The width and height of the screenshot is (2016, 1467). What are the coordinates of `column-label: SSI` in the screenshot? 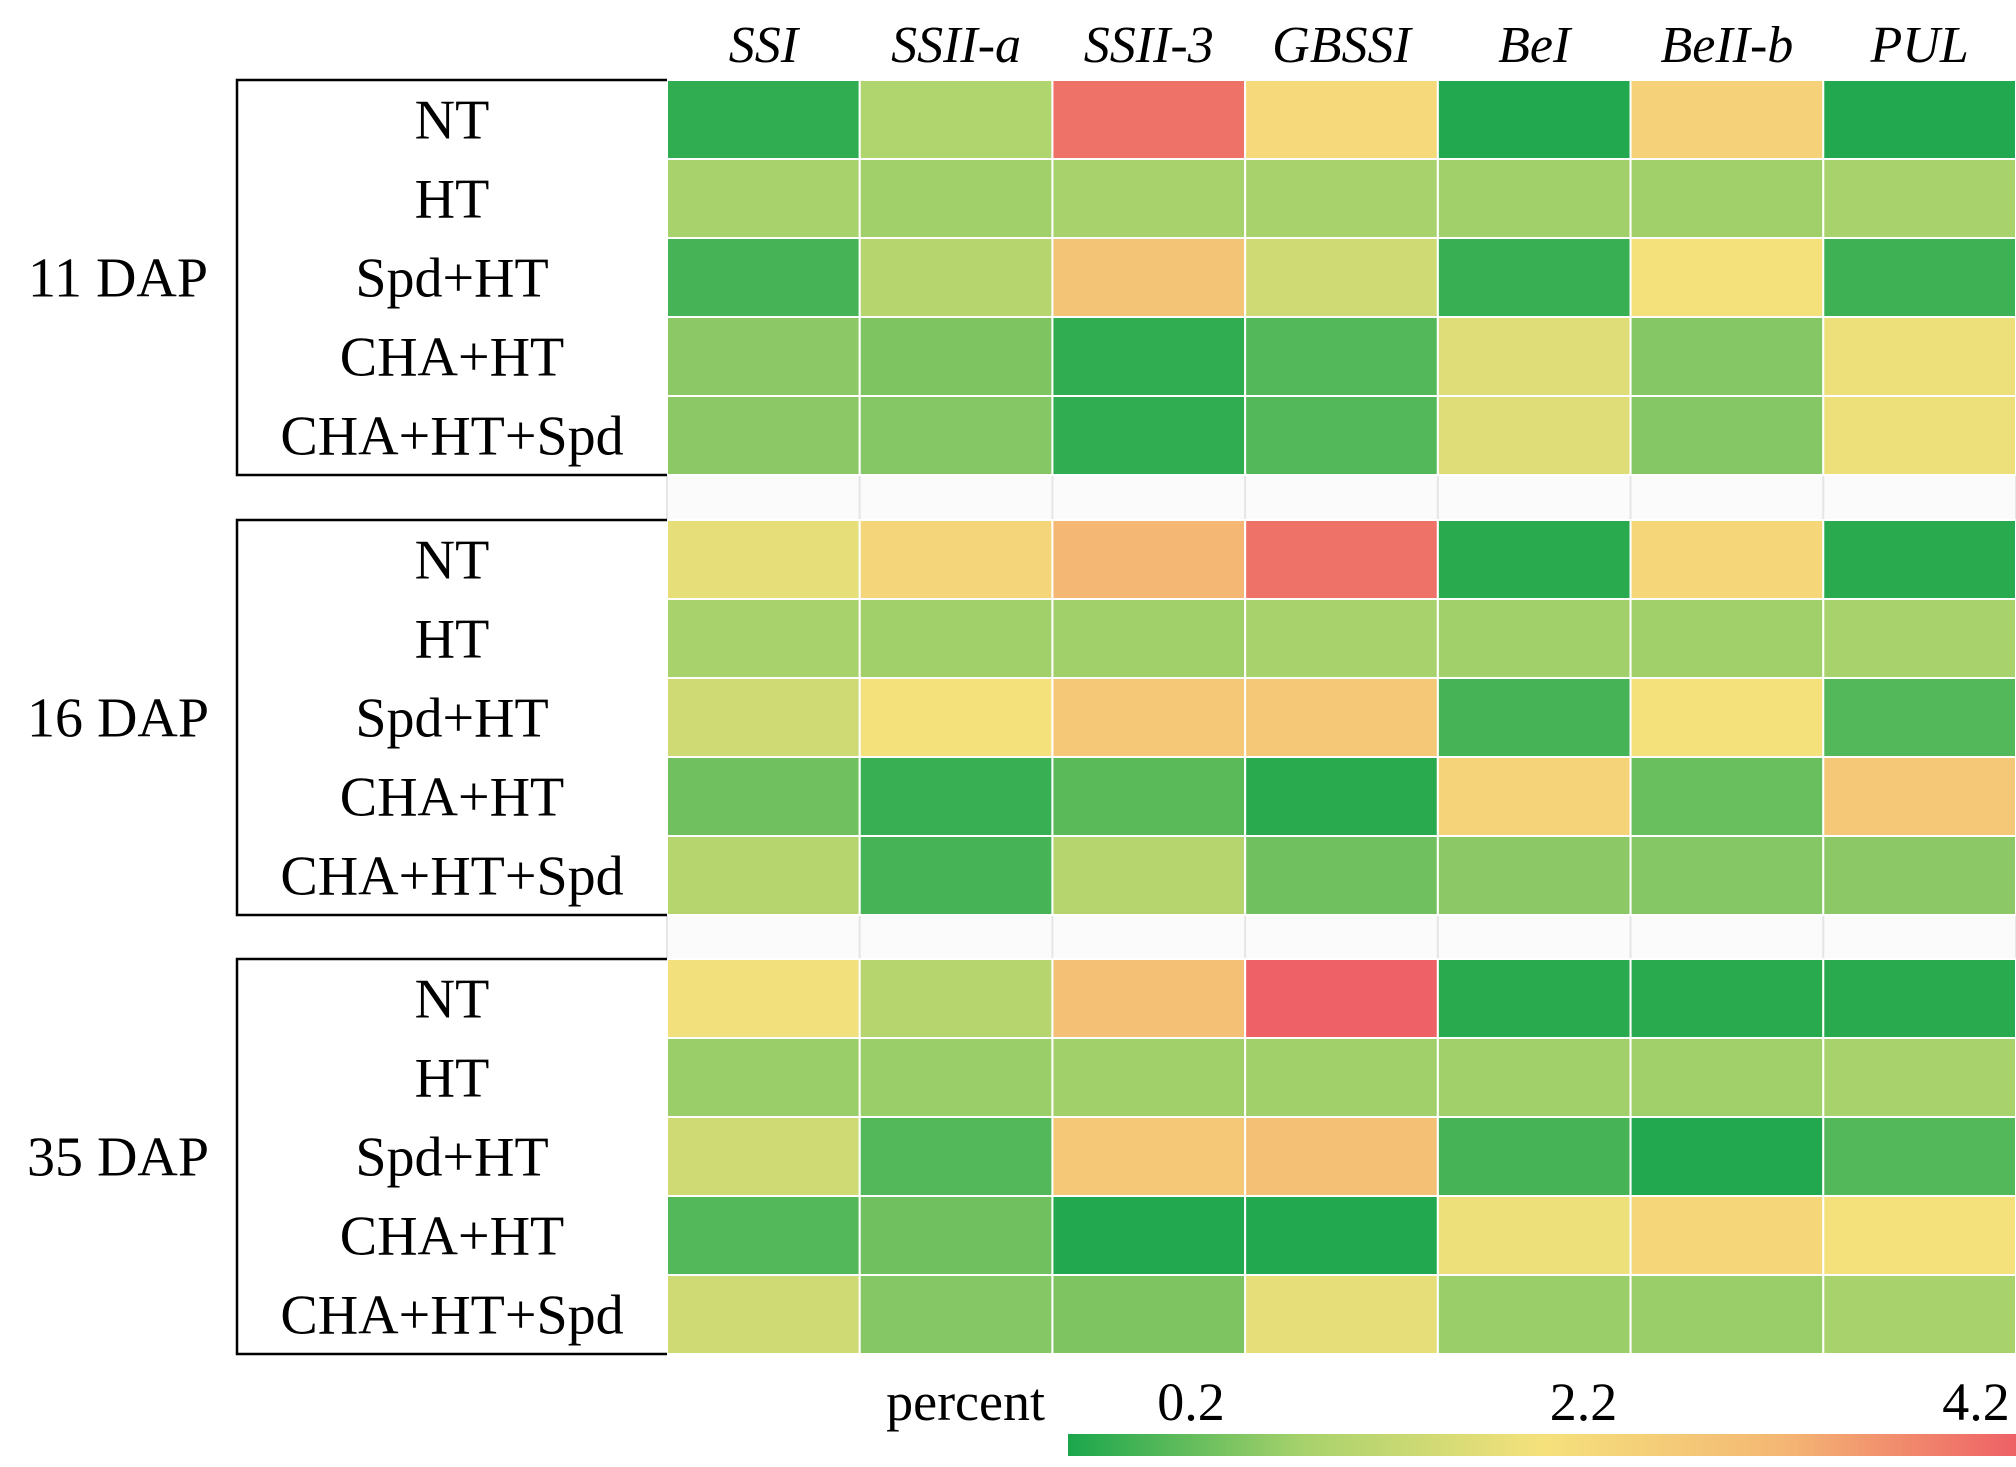 It's located at (765, 45).